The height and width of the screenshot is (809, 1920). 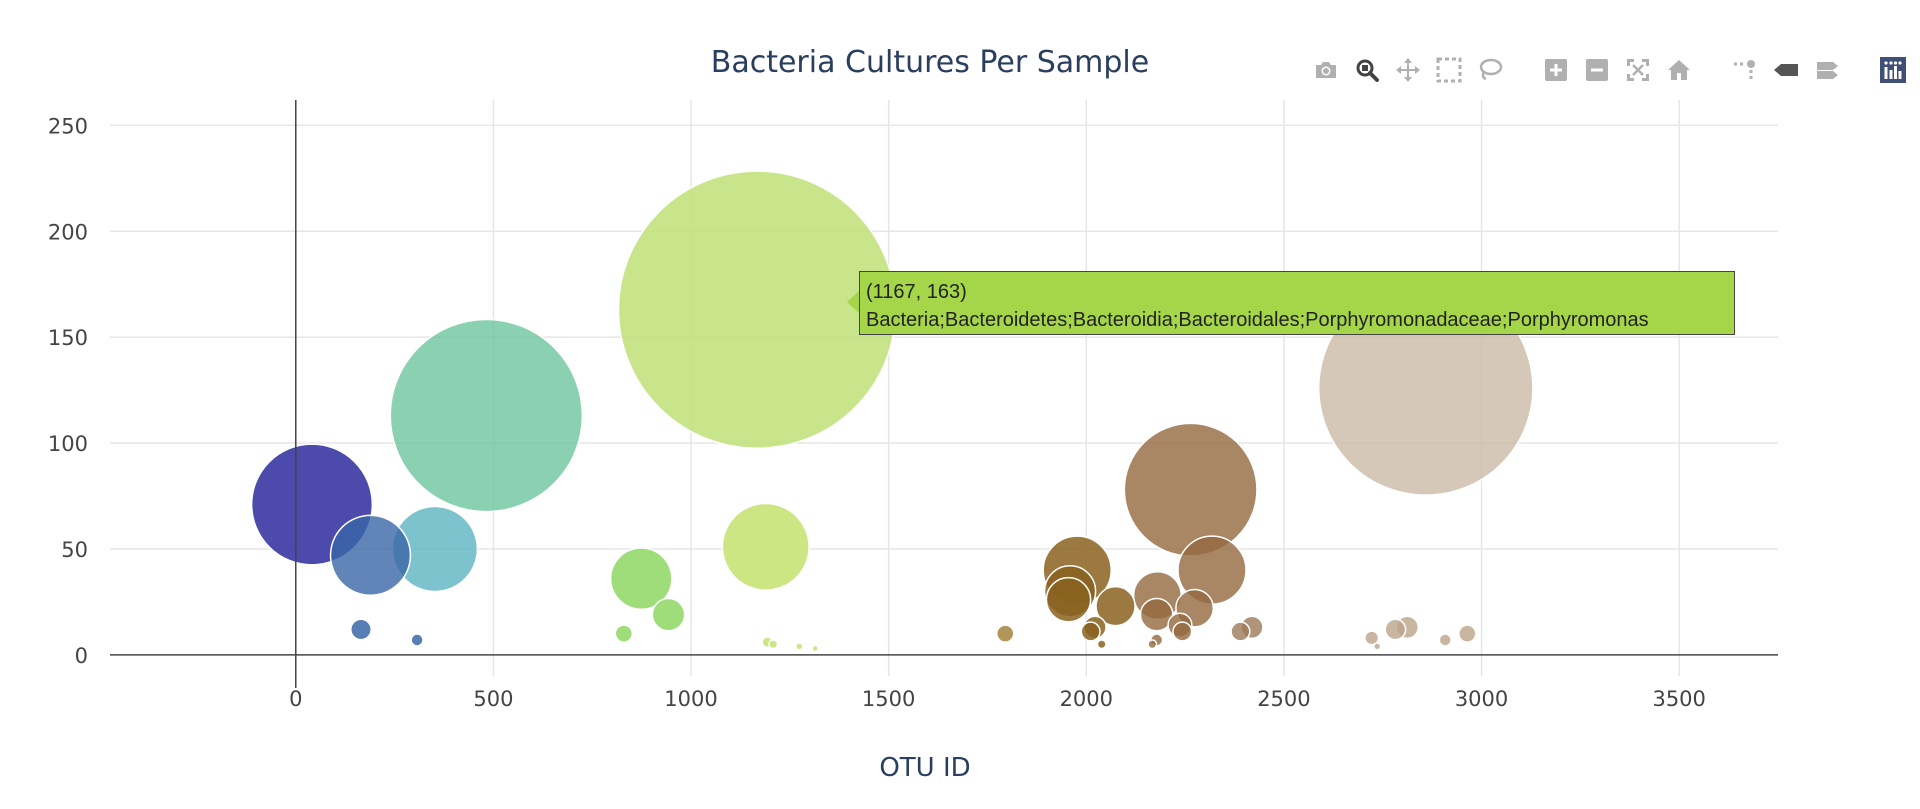 What do you see at coordinates (1827, 70) in the screenshot?
I see `hover-compare-icon` at bounding box center [1827, 70].